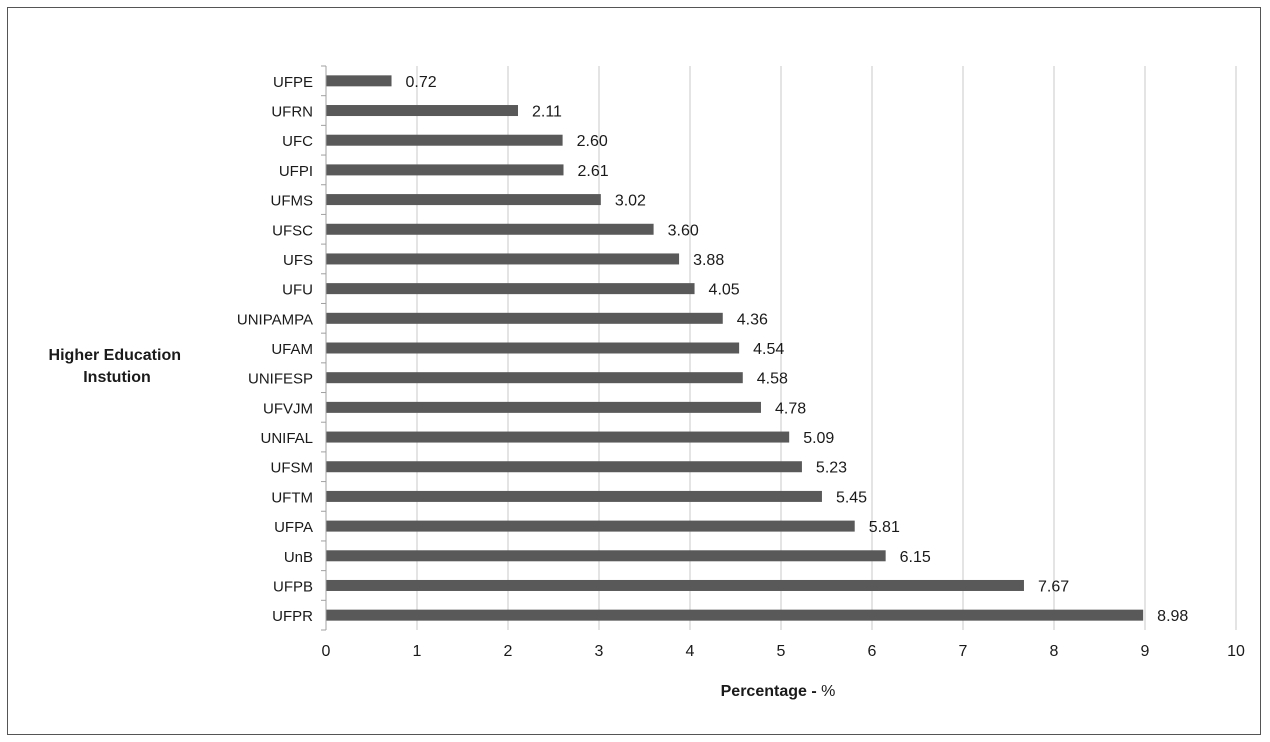 Image resolution: width=1270 pixels, height=742 pixels. I want to click on y-axis-title-line-1: Higher Education, so click(115, 355).